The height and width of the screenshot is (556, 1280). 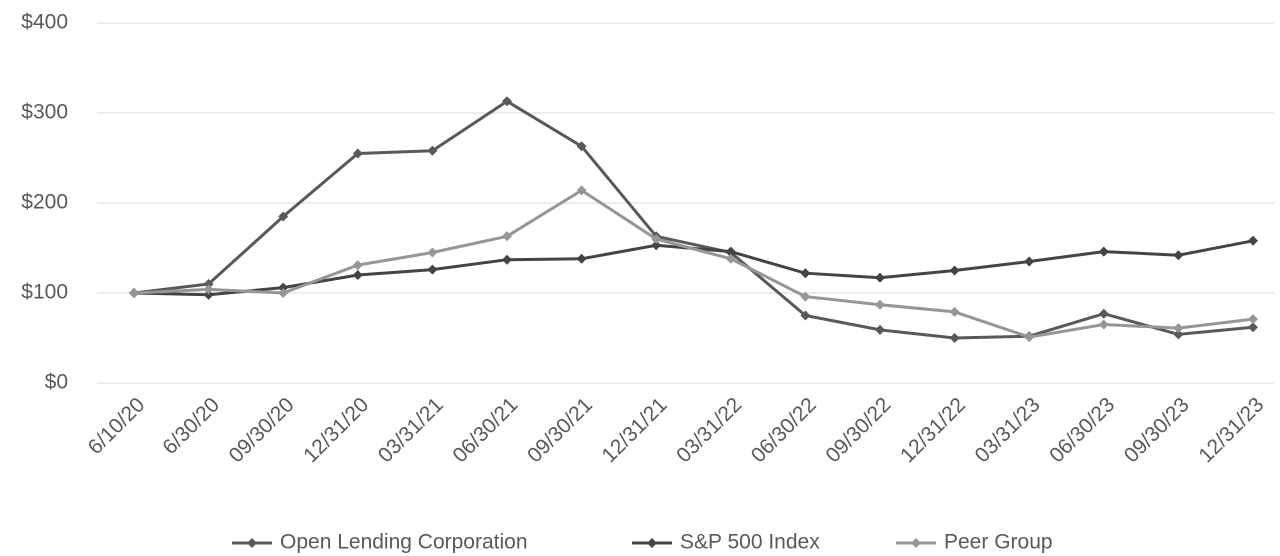 What do you see at coordinates (262, 430) in the screenshot?
I see `x-tick-label: 09/30/20` at bounding box center [262, 430].